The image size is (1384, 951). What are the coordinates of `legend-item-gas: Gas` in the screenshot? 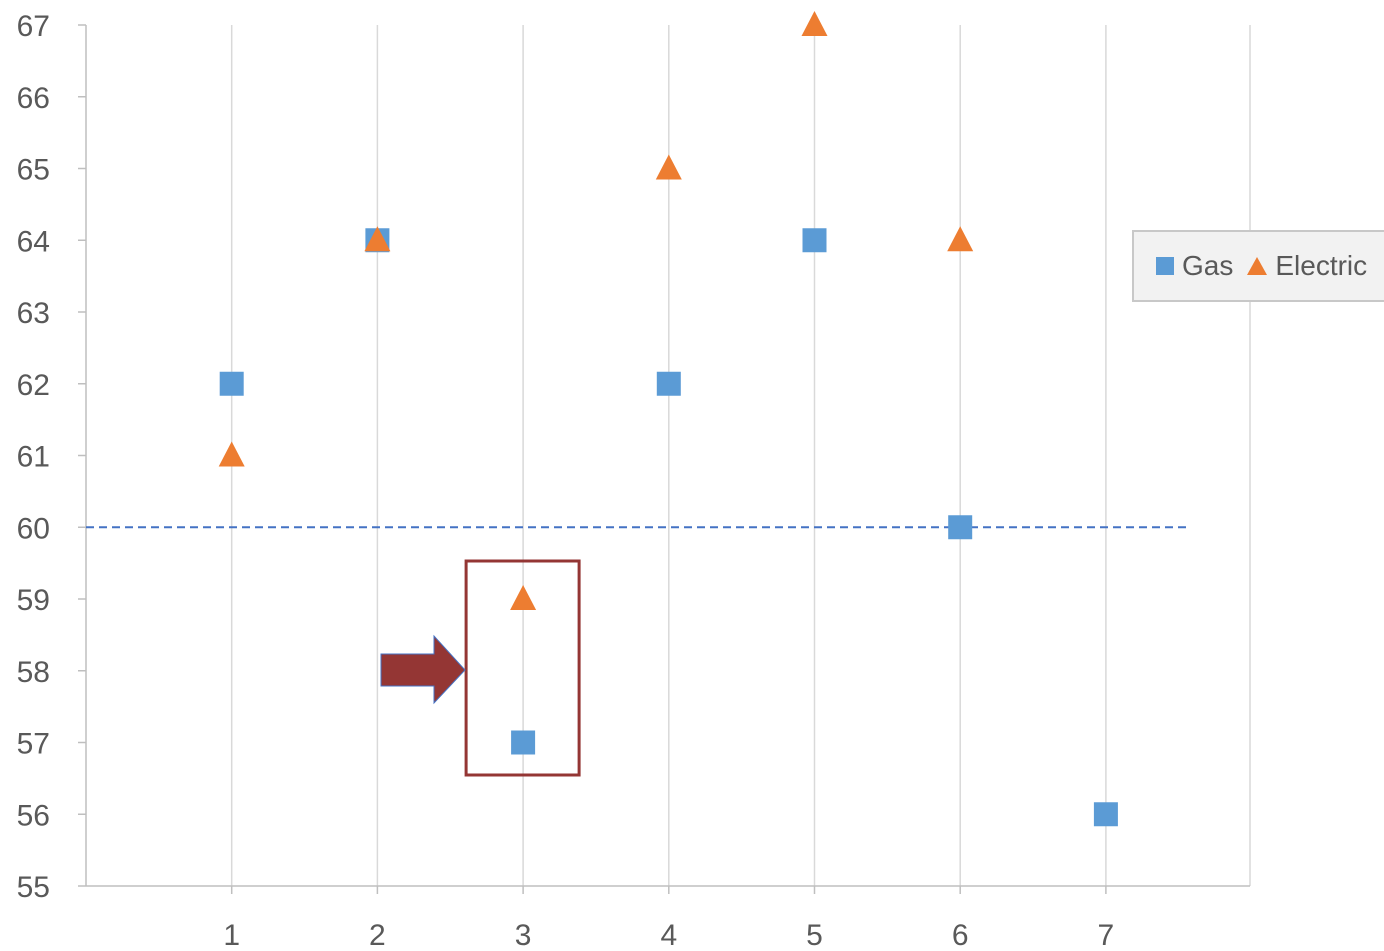 It's located at (1194, 266).